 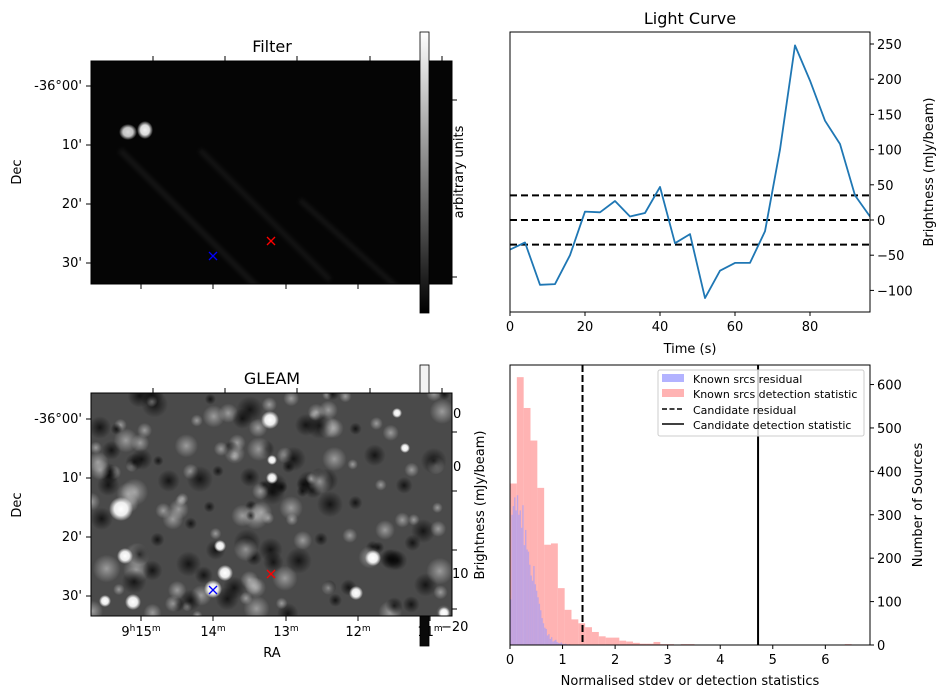 What do you see at coordinates (889, 603) in the screenshot?
I see `y-tick-label: 100` at bounding box center [889, 603].